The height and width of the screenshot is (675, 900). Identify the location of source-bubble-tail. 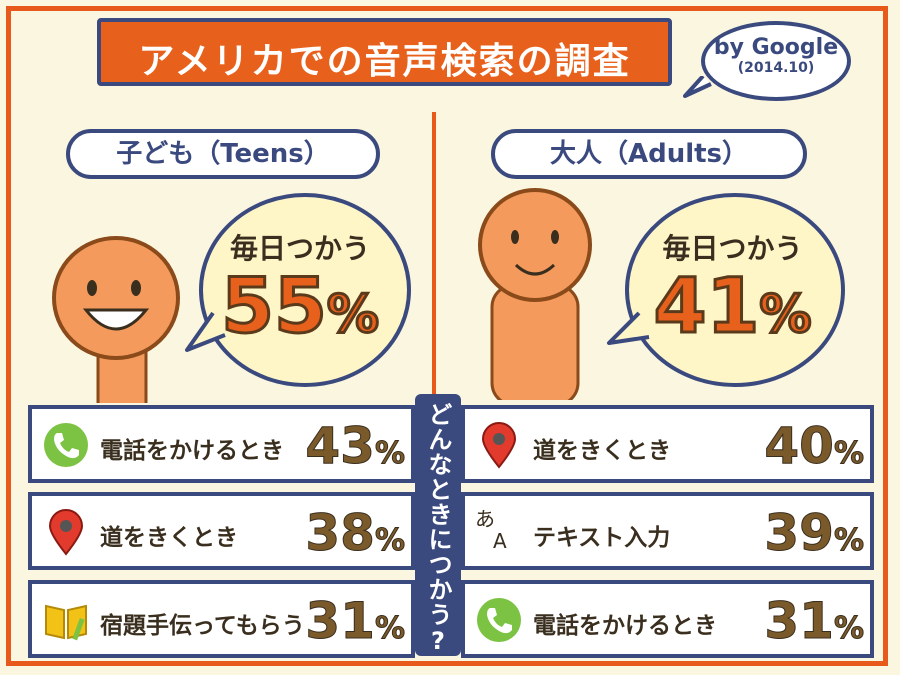
(697, 87).